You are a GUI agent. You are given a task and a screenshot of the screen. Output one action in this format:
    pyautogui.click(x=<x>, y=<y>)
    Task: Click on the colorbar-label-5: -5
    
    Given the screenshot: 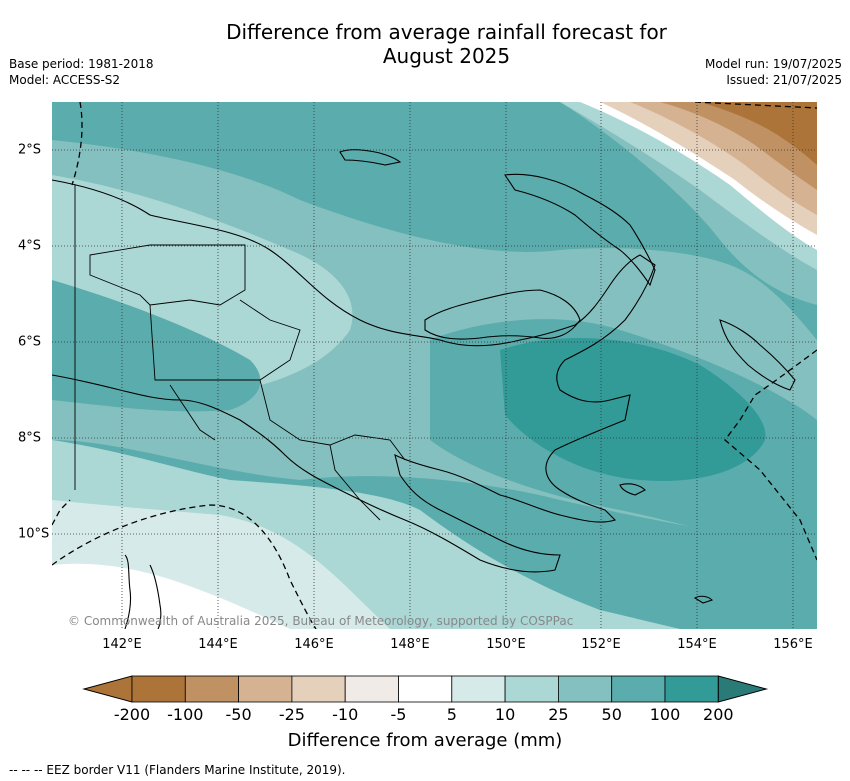 What is the action you would take?
    pyautogui.click(x=398, y=714)
    